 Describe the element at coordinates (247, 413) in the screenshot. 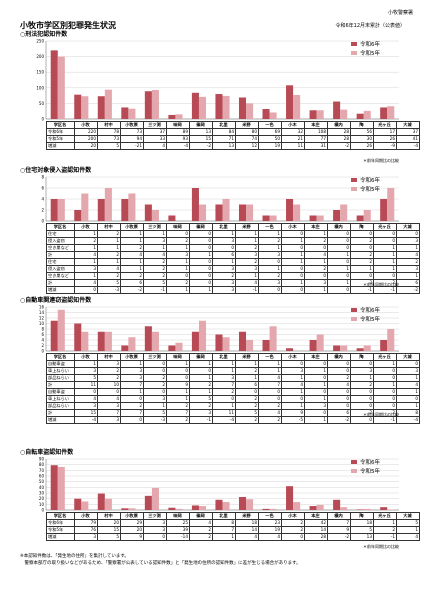

I see `table-cell: 5` at that location.